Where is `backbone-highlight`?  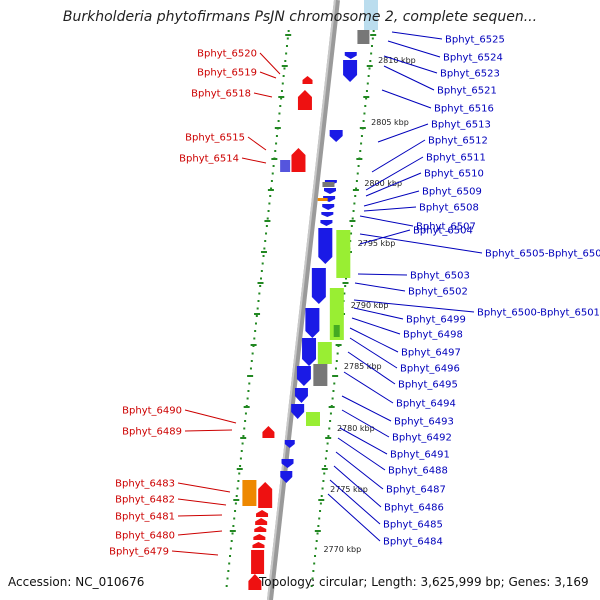
backbone-highlight is located at coordinates (301, 300).